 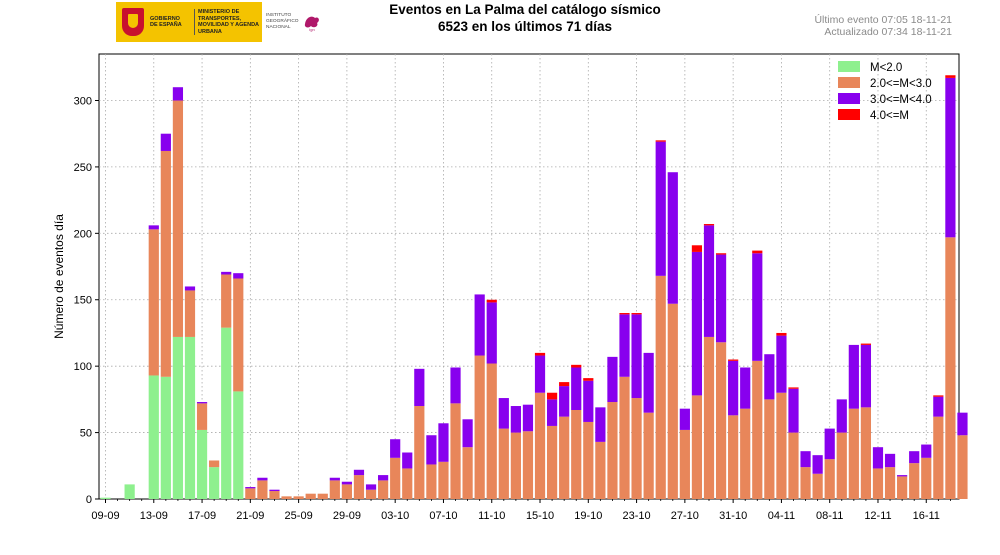 I want to click on bar-22-09-2.0<=M<3.0, so click(x=262, y=489).